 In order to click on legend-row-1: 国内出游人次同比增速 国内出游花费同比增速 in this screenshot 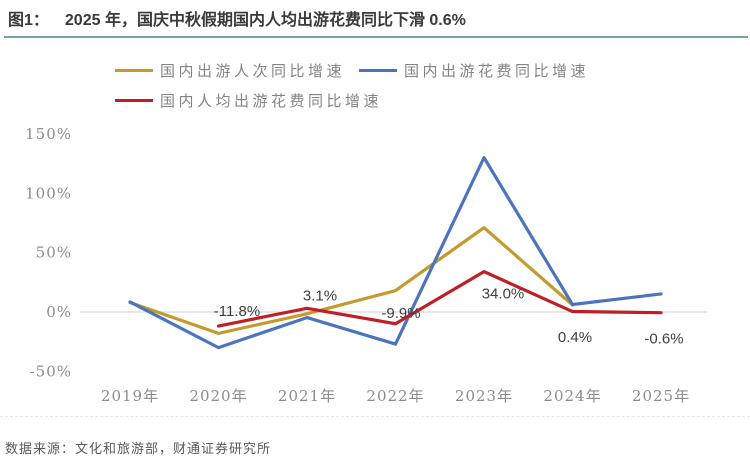, I will do `click(359, 70)`.